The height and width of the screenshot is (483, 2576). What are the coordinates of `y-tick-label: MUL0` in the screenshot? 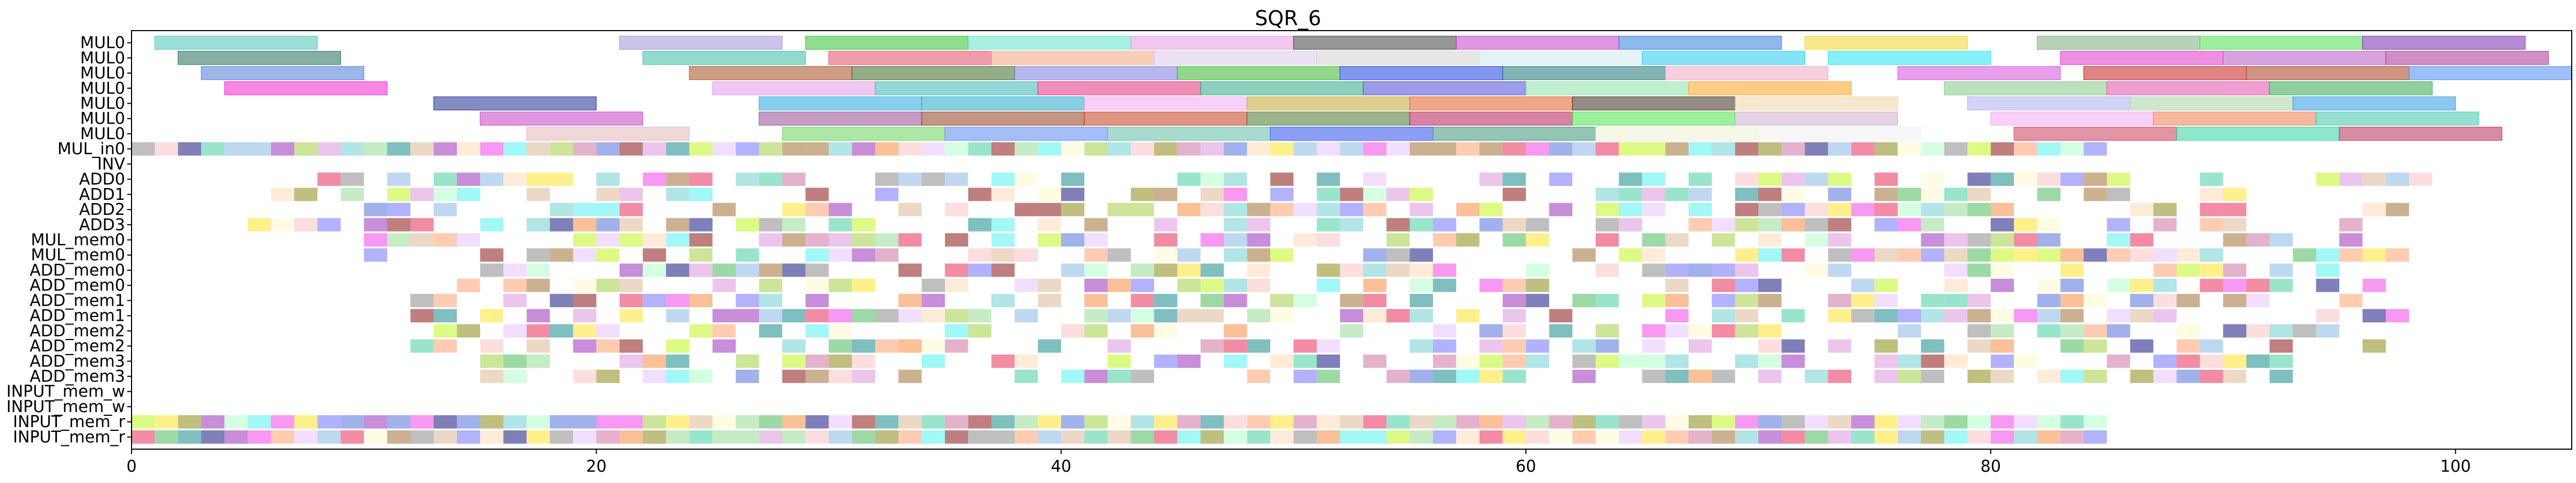 It's located at (102, 43).